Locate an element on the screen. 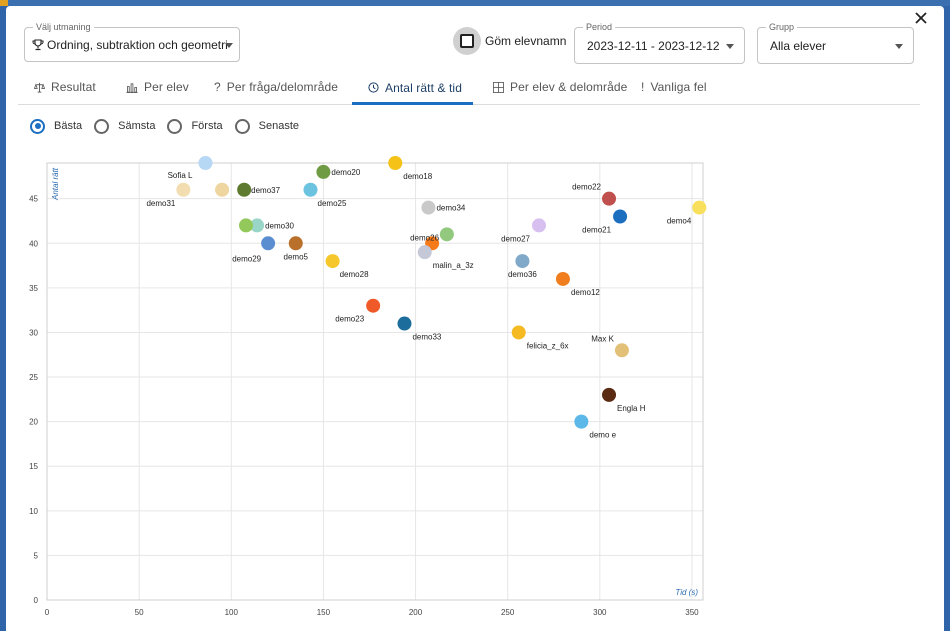 The image size is (950, 631). challenge-select-label: Välj utmaning is located at coordinates (63, 27).